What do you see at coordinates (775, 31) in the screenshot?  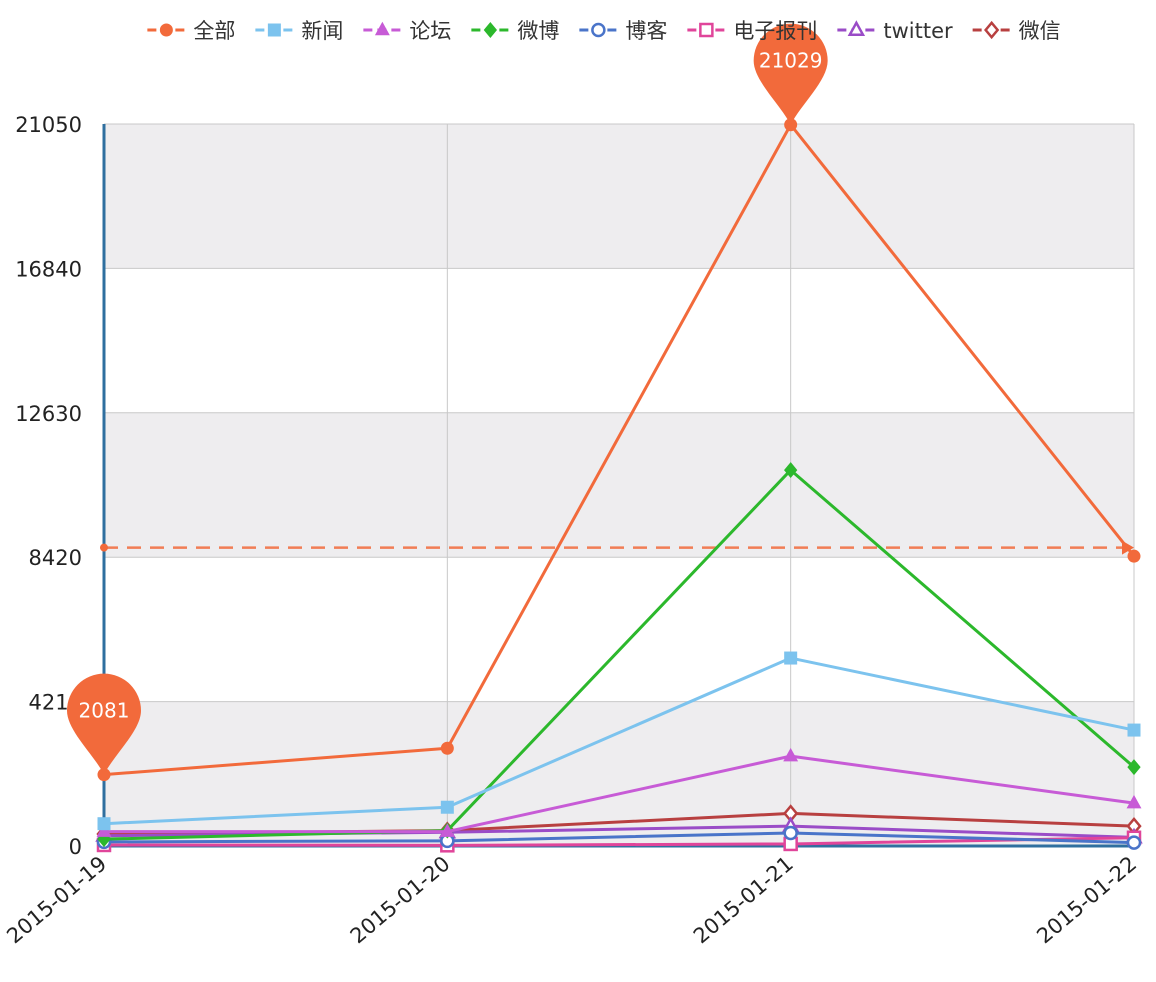 I see `legend-label: 电子报刊` at bounding box center [775, 31].